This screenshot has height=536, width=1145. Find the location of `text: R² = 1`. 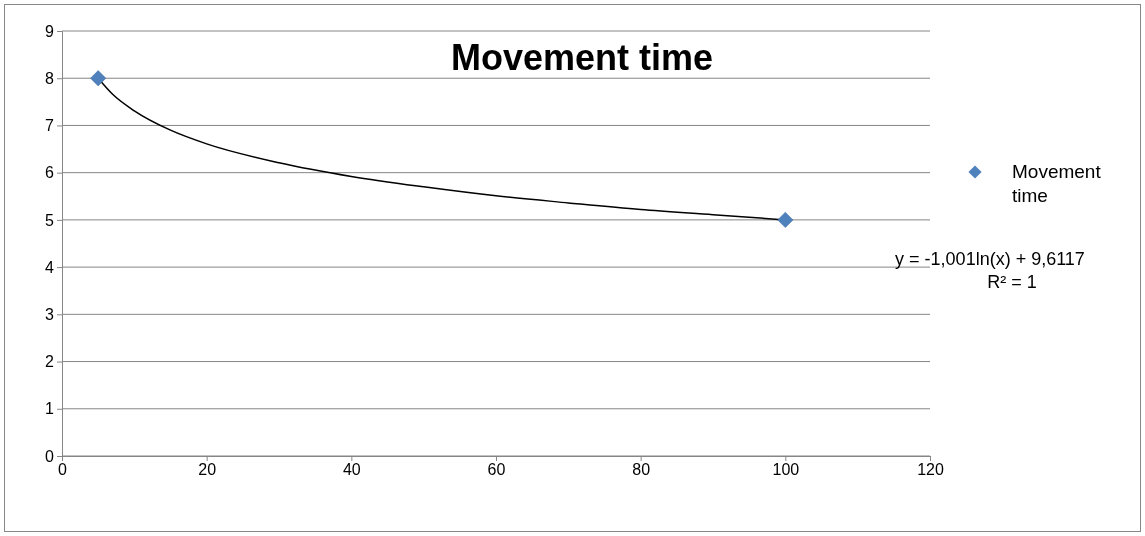

text: R² = 1 is located at coordinates (1012, 282).